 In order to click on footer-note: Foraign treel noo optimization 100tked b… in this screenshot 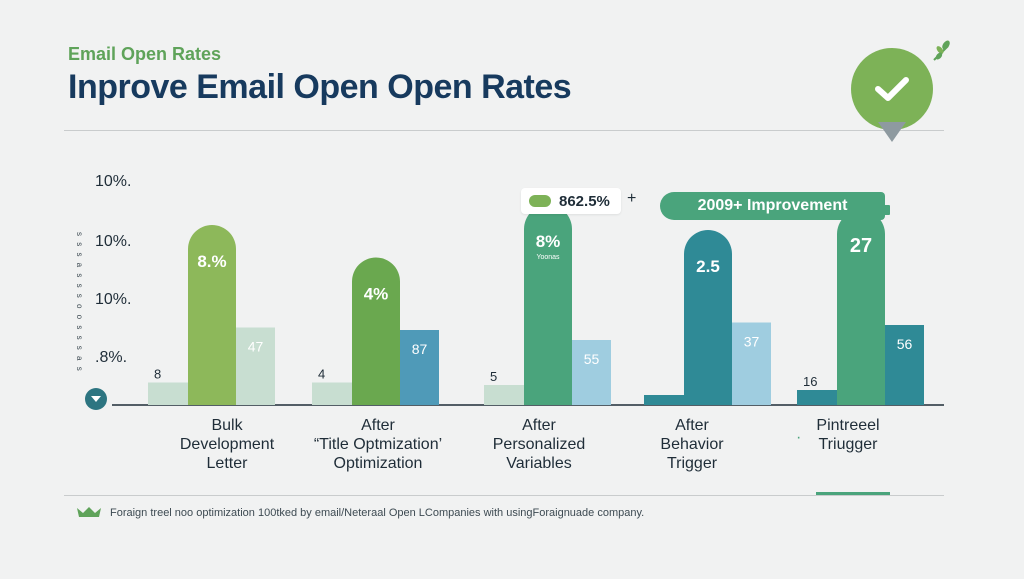, I will do `click(377, 513)`.